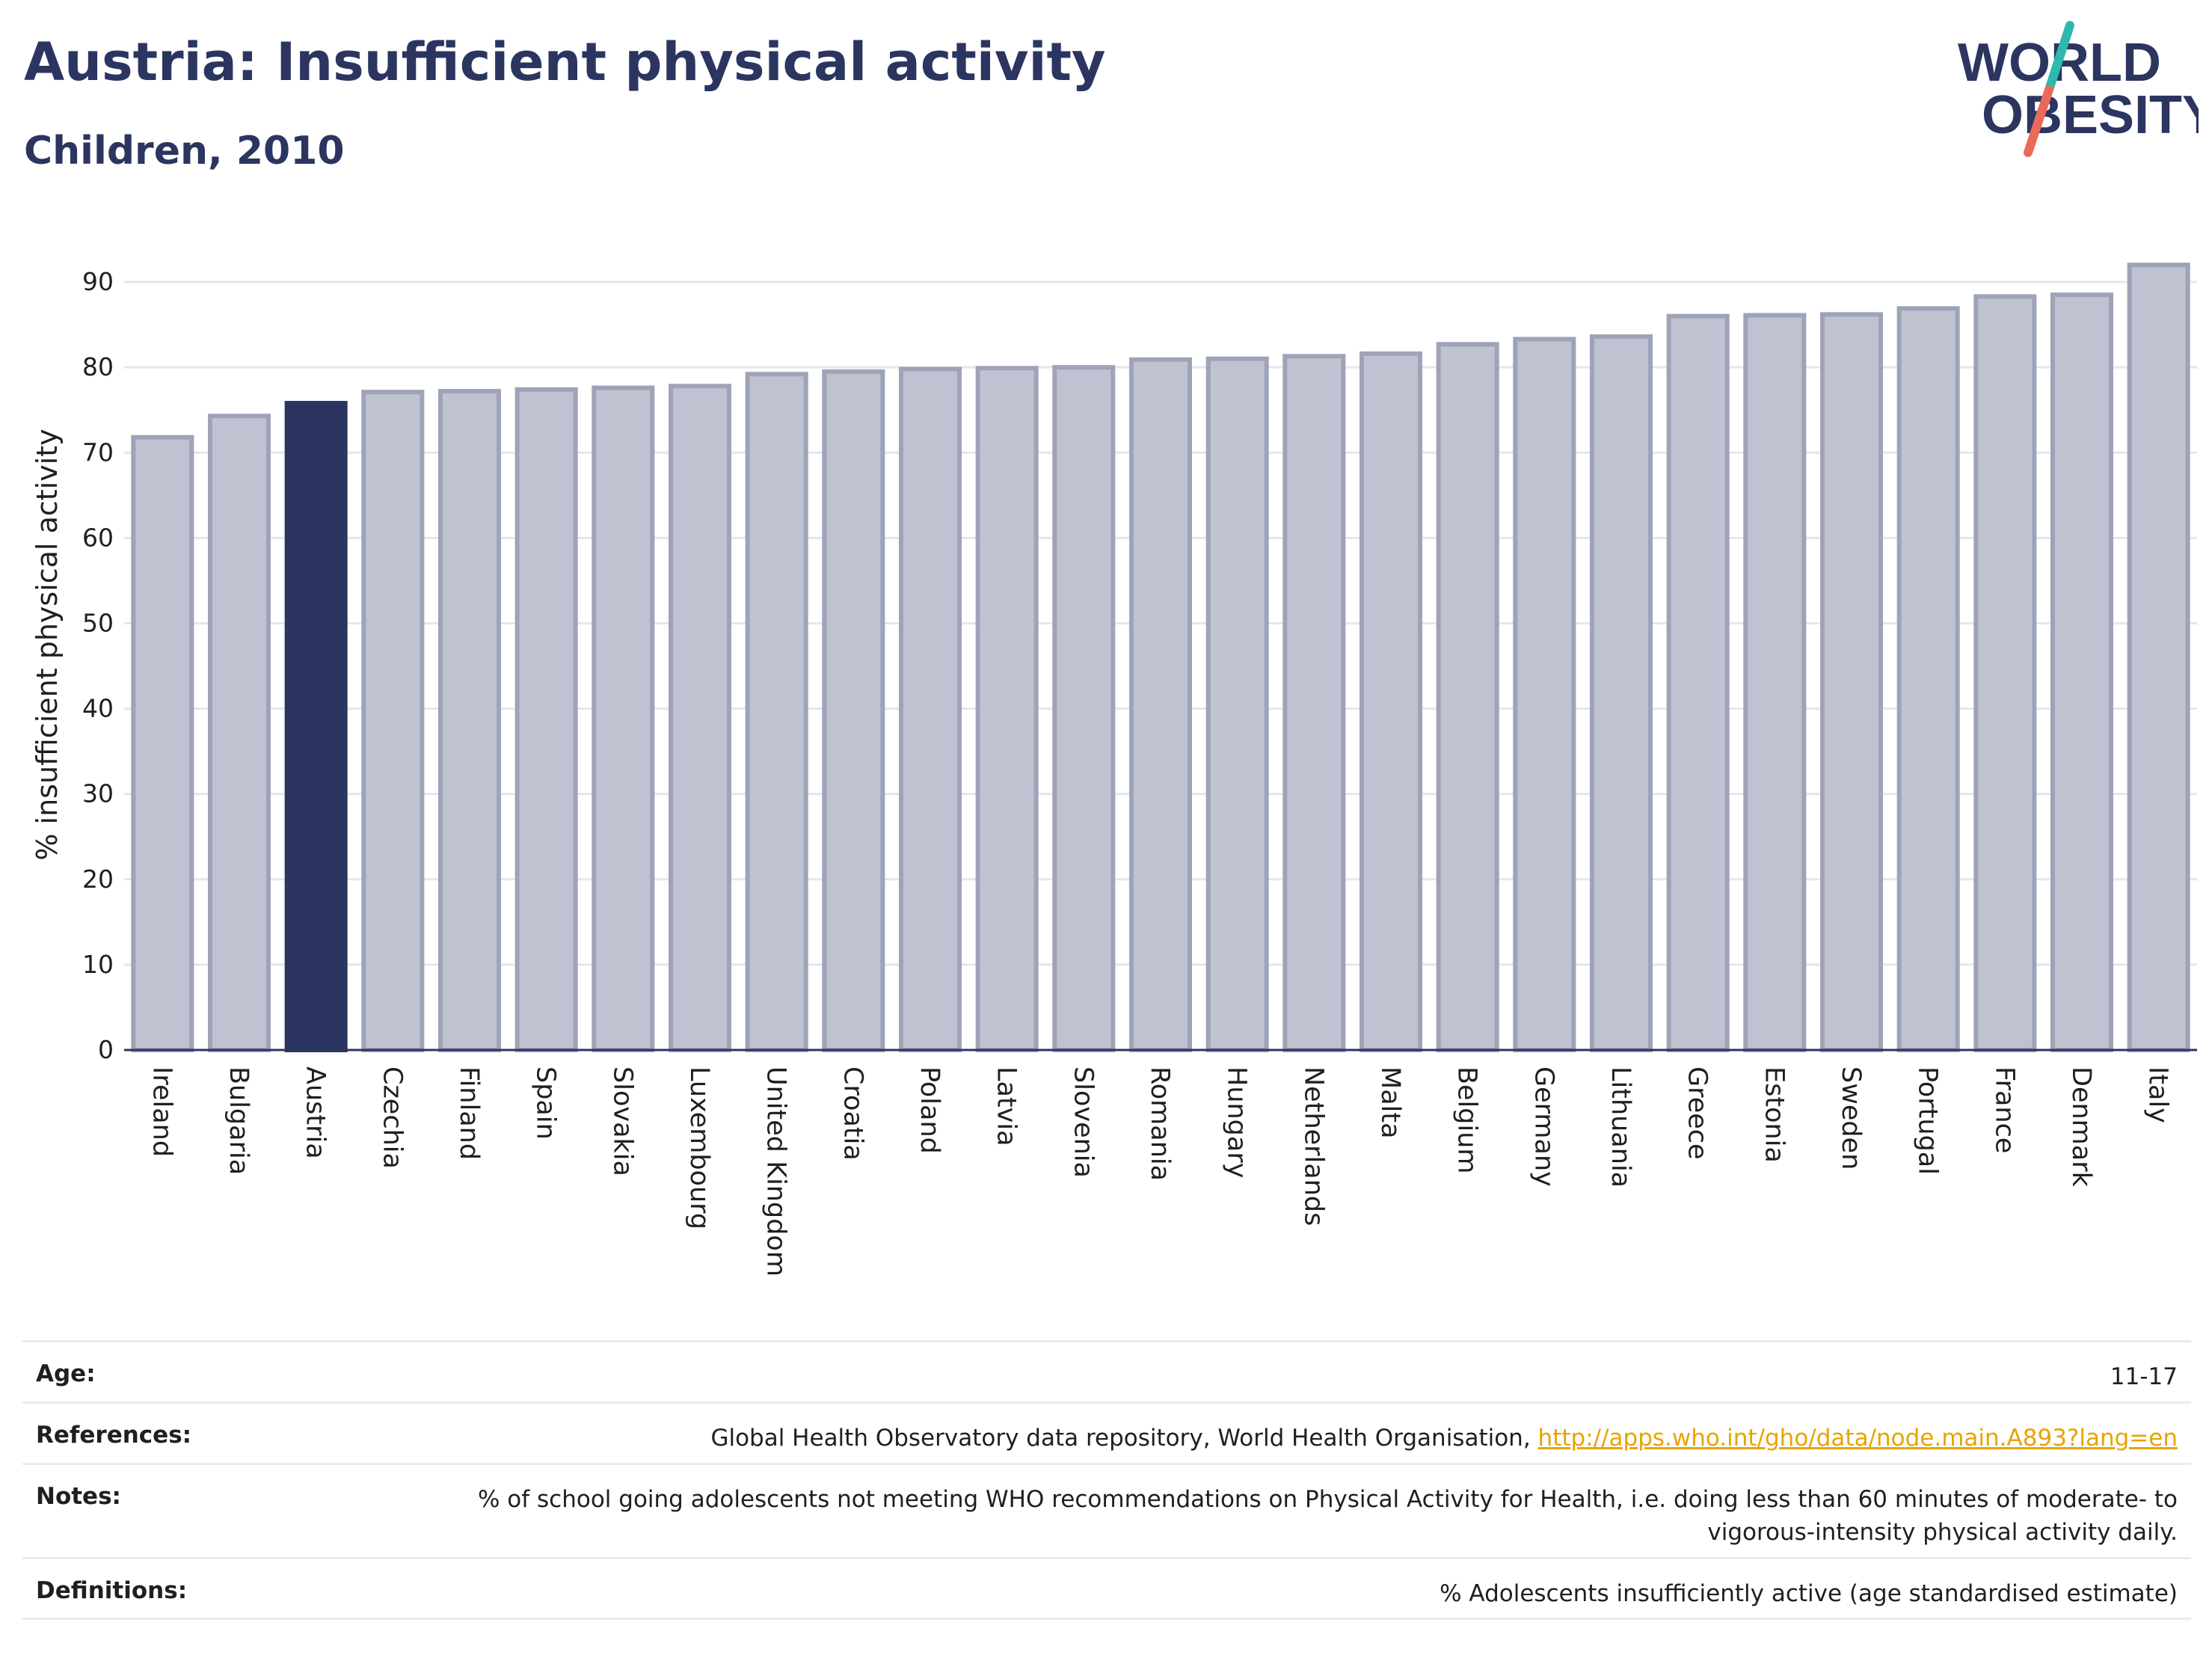  I want to click on x-tick-label: Croatia, so click(852, 1113).